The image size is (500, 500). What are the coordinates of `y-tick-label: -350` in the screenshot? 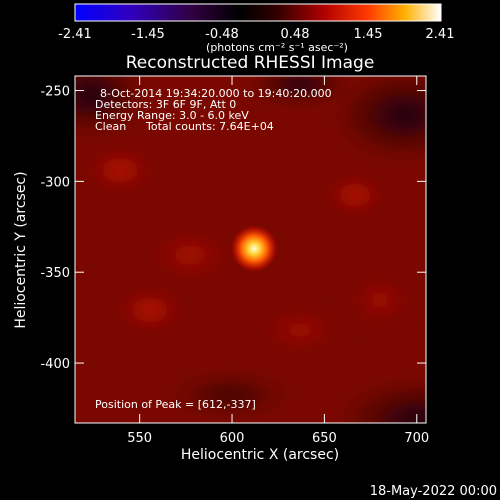 It's located at (55, 273).